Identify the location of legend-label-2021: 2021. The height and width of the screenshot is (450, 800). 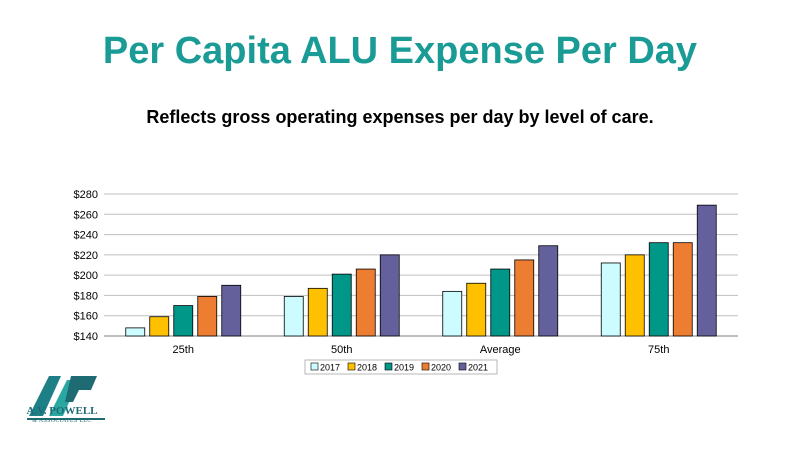
(478, 368).